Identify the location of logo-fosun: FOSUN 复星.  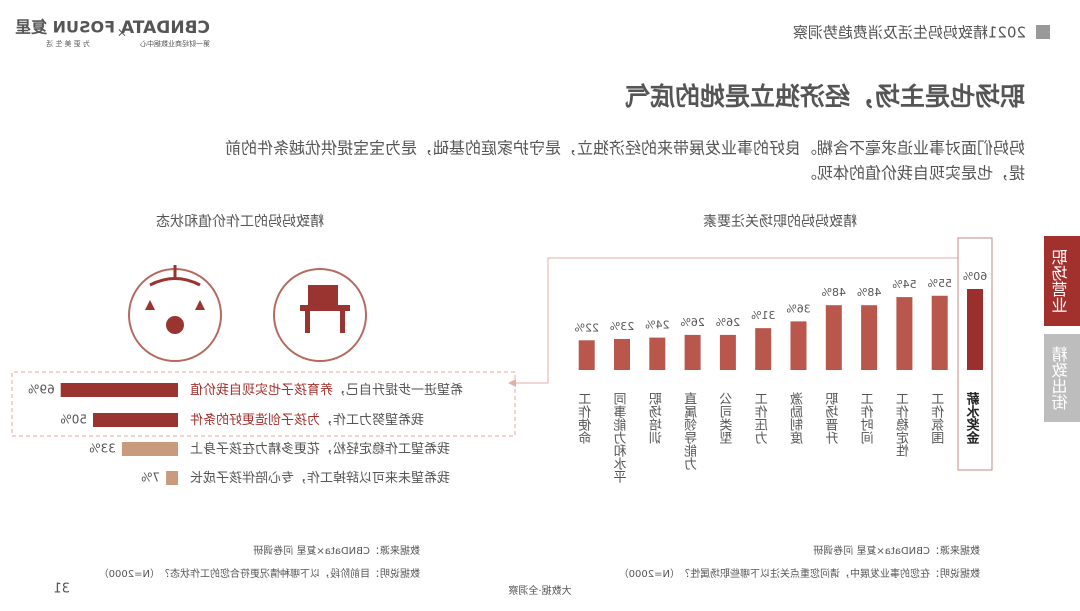
(65, 27).